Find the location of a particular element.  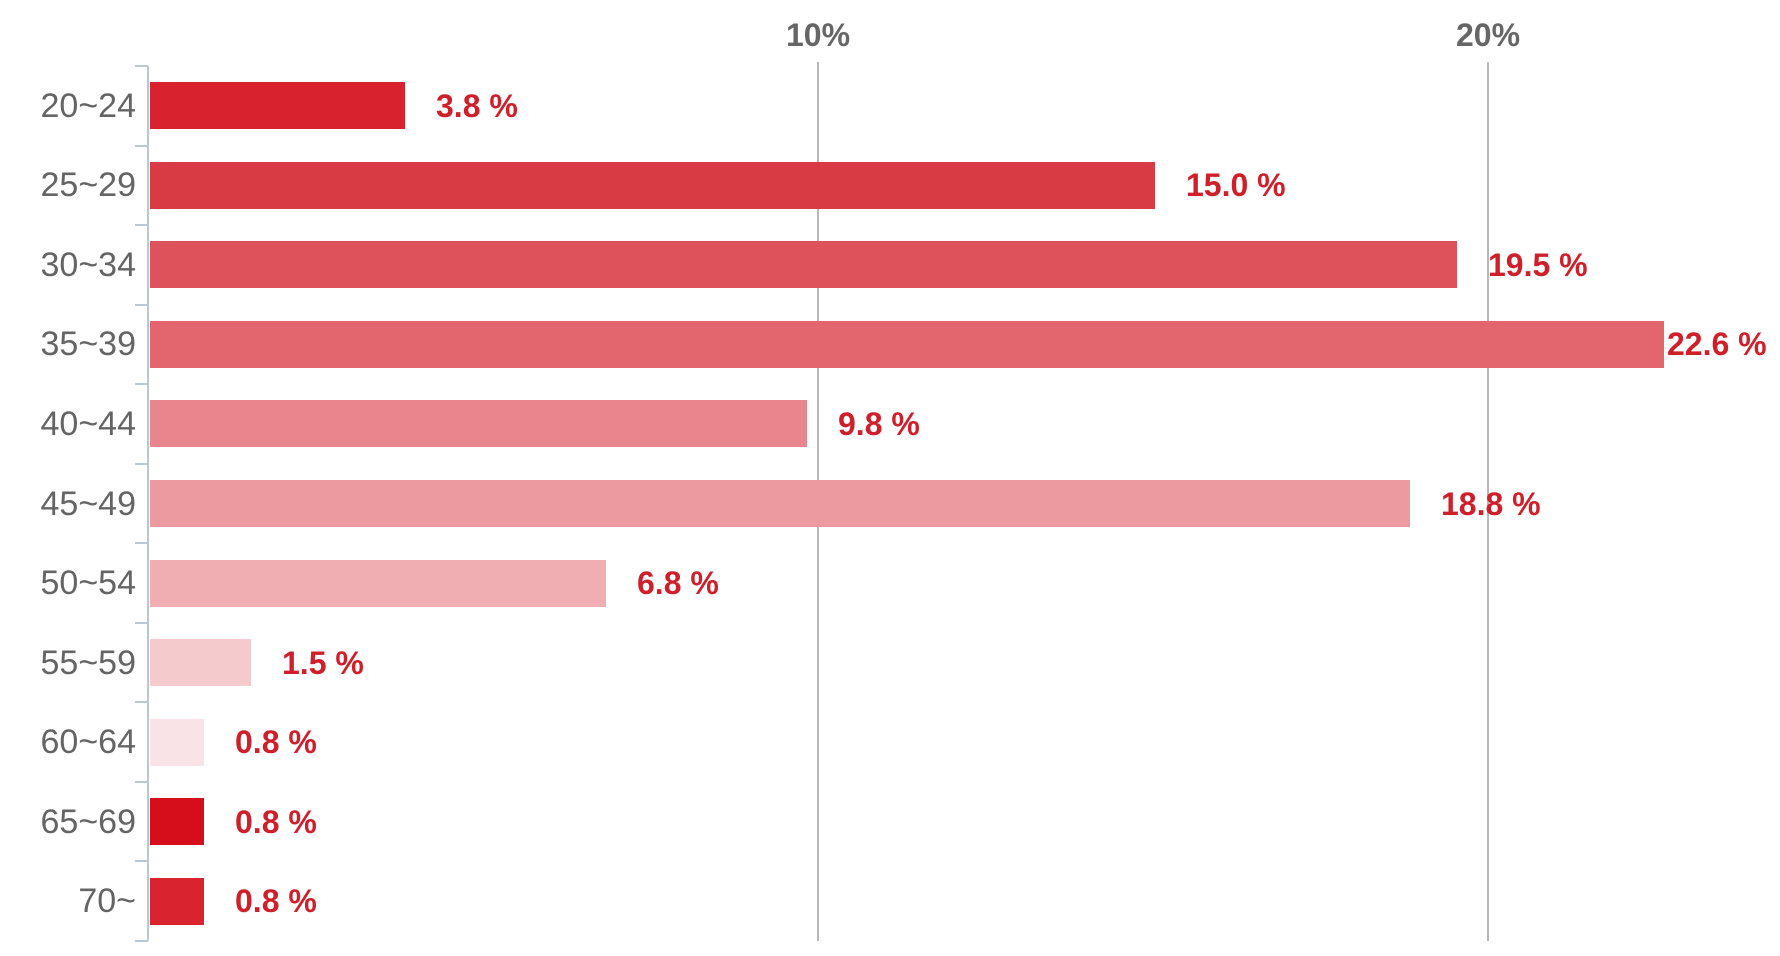

value-label: 18.8 % is located at coordinates (1491, 504).